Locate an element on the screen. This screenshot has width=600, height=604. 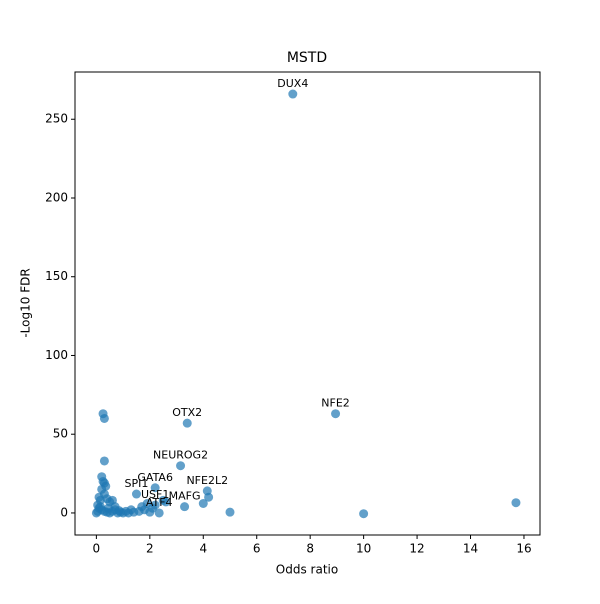
chart-title: MSTD is located at coordinates (307, 58).